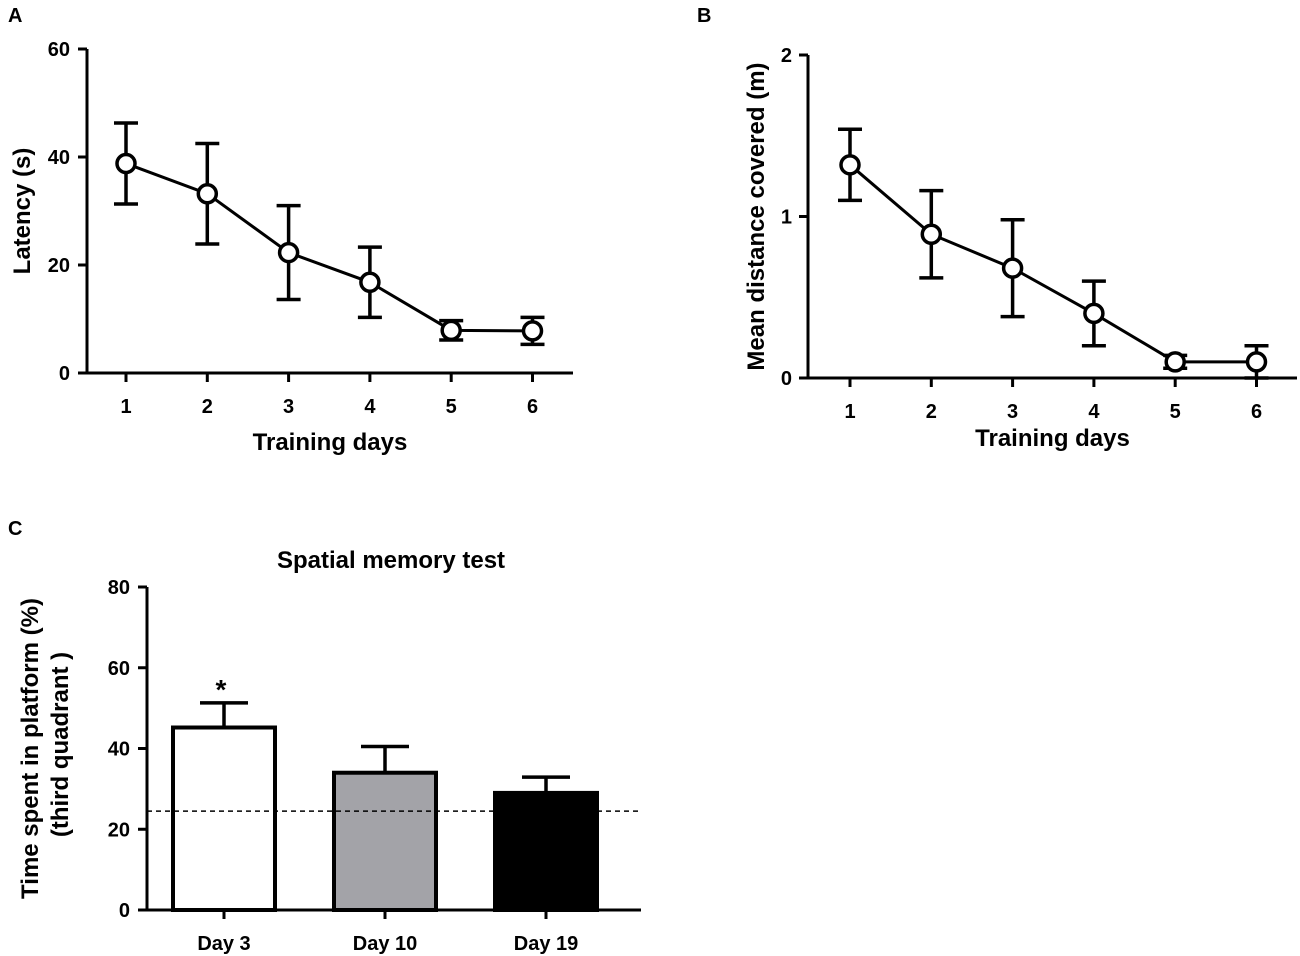  I want to click on panel-label: B, so click(704, 16).